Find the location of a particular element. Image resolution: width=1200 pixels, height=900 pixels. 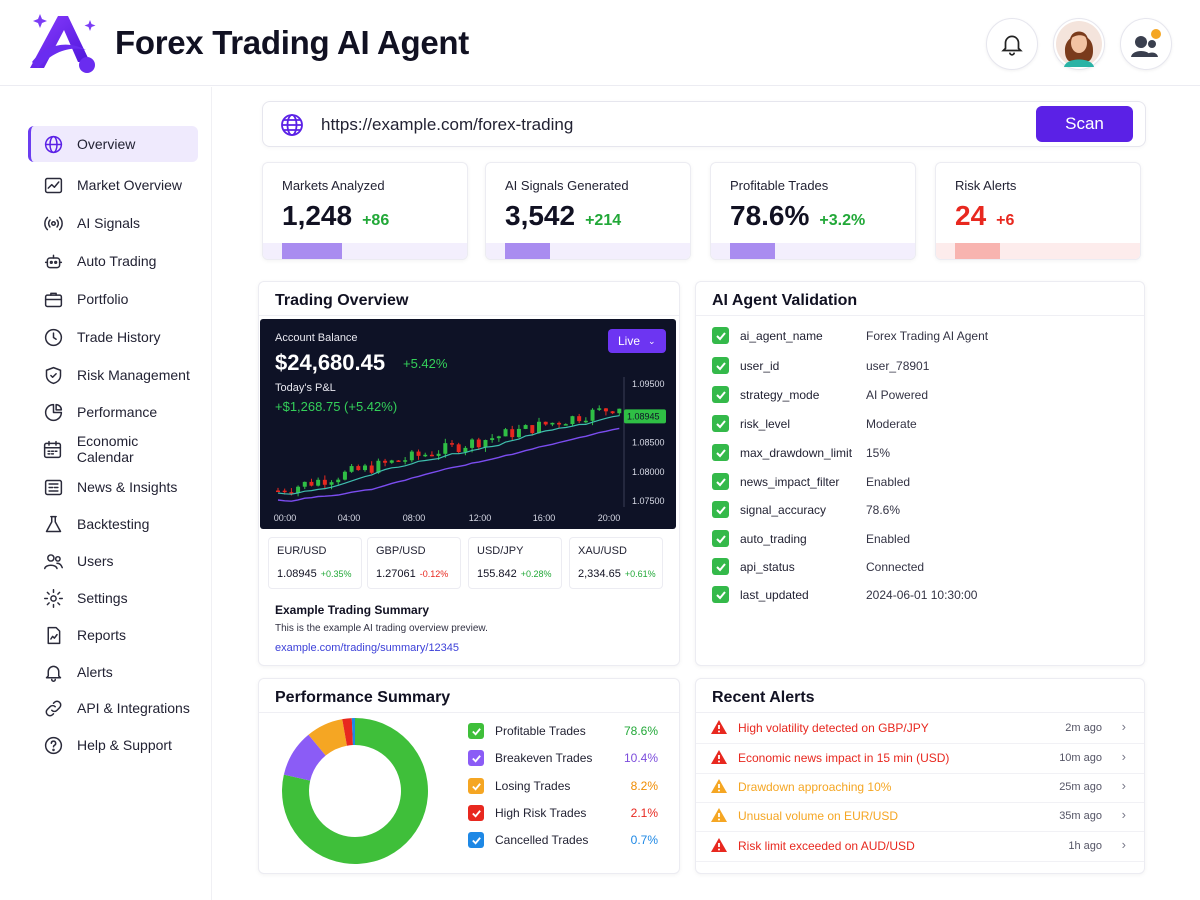

sidebar-item-users: Users is located at coordinates (113, 561).